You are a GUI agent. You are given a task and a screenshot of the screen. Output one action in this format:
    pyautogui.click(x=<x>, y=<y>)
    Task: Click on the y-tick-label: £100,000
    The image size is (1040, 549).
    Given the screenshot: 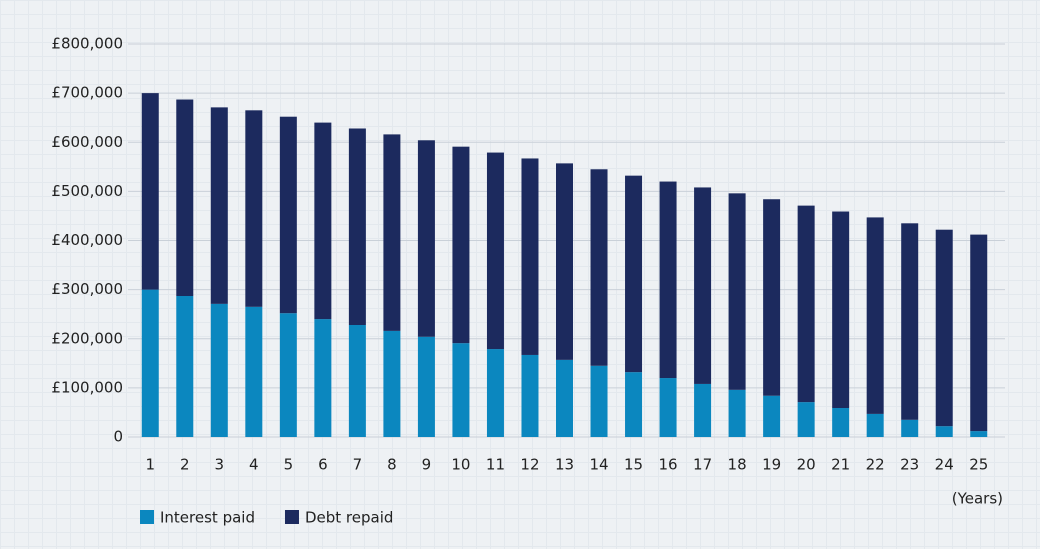 What is the action you would take?
    pyautogui.click(x=87, y=387)
    